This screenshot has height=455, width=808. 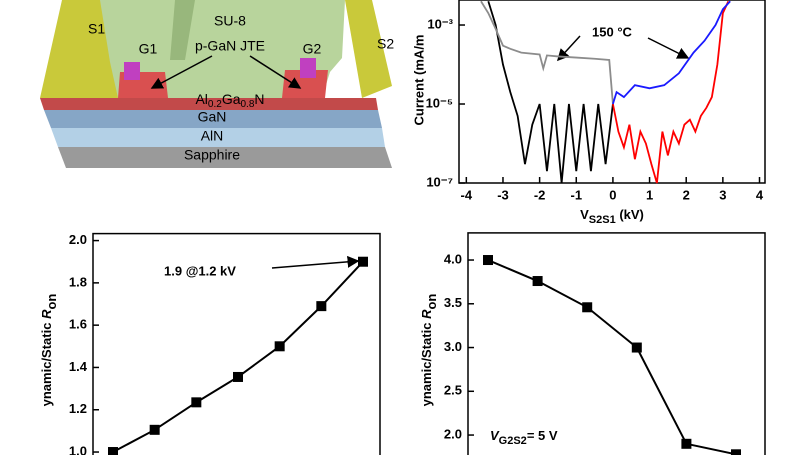 What do you see at coordinates (440, 23) in the screenshot?
I see `y-tick-label: 10⁻³` at bounding box center [440, 23].